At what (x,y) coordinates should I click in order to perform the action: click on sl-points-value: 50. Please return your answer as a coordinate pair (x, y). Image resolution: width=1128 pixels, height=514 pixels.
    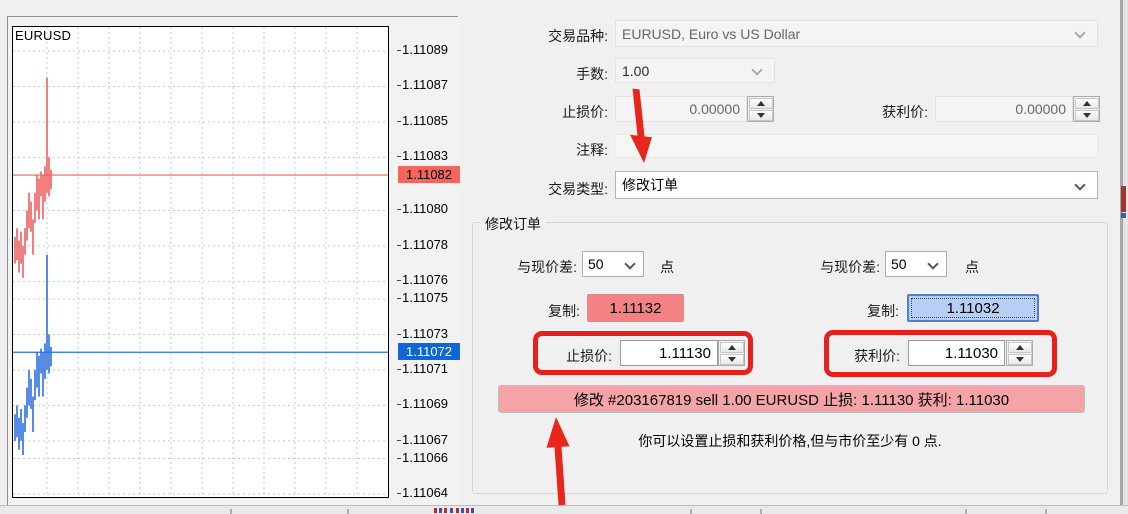
    Looking at the image, I should click on (596, 264).